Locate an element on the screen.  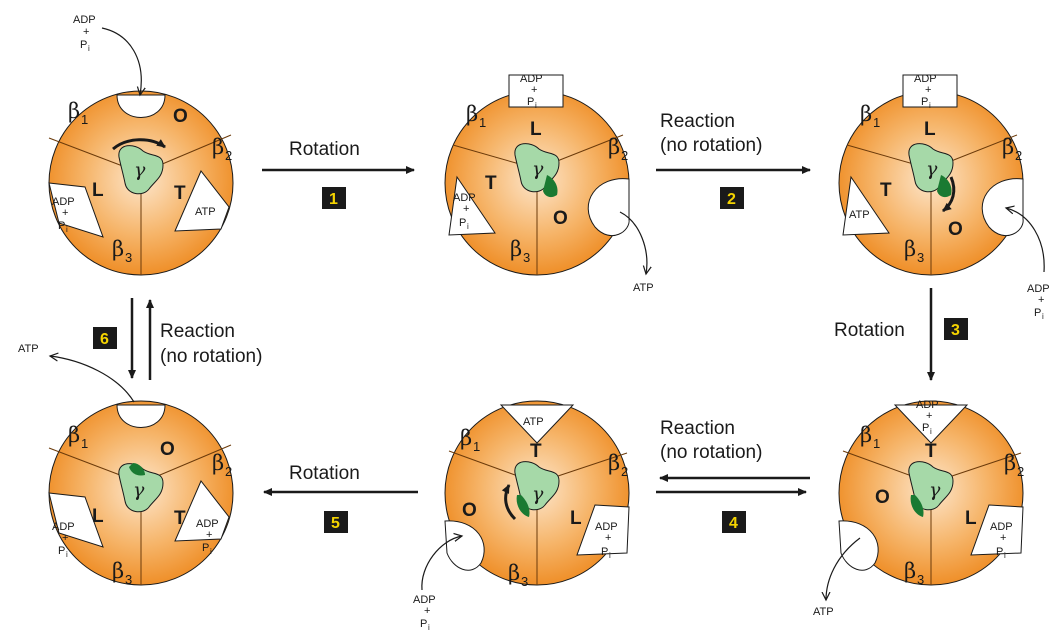
input-plus: + is located at coordinates (86, 32).